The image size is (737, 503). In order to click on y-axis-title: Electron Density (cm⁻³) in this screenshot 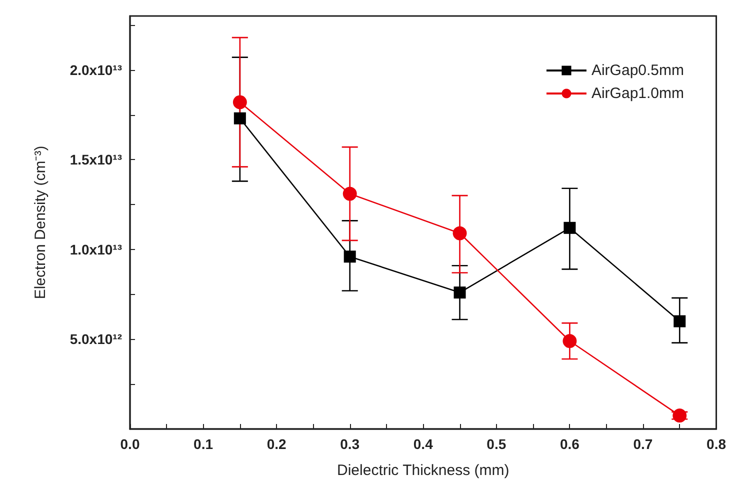, I will do `click(40, 223)`.